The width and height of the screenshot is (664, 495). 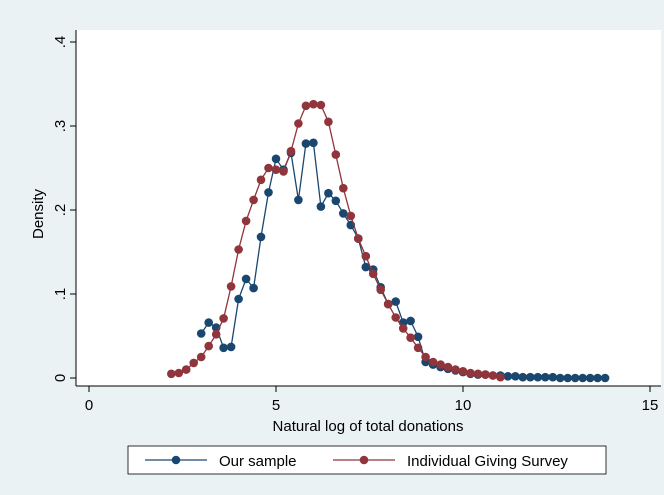 I want to click on x-axis-title: Natural log of total donations, so click(x=368, y=426).